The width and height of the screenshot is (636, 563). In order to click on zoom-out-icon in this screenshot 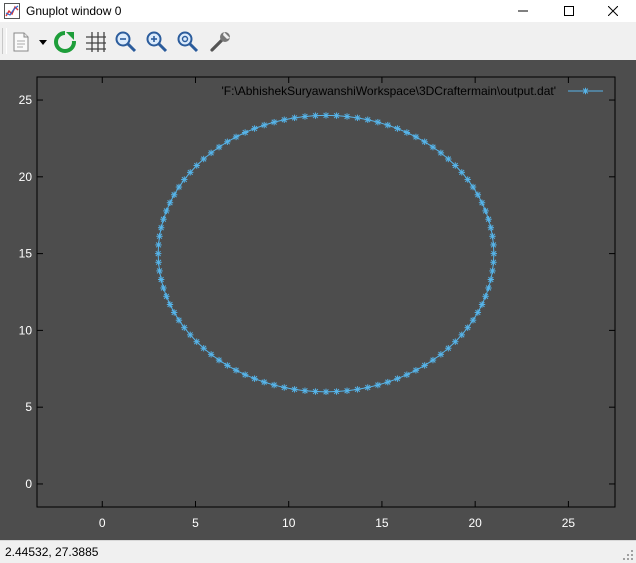, I will do `click(126, 42)`.